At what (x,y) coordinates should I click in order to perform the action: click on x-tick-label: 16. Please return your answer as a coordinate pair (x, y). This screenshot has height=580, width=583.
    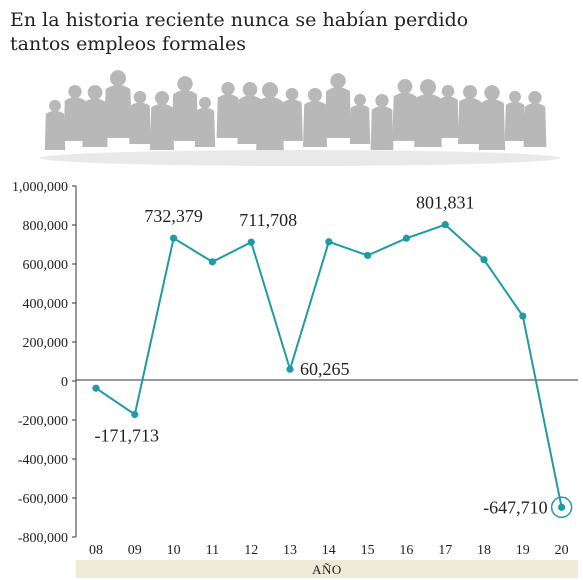
    Looking at the image, I should click on (406, 550).